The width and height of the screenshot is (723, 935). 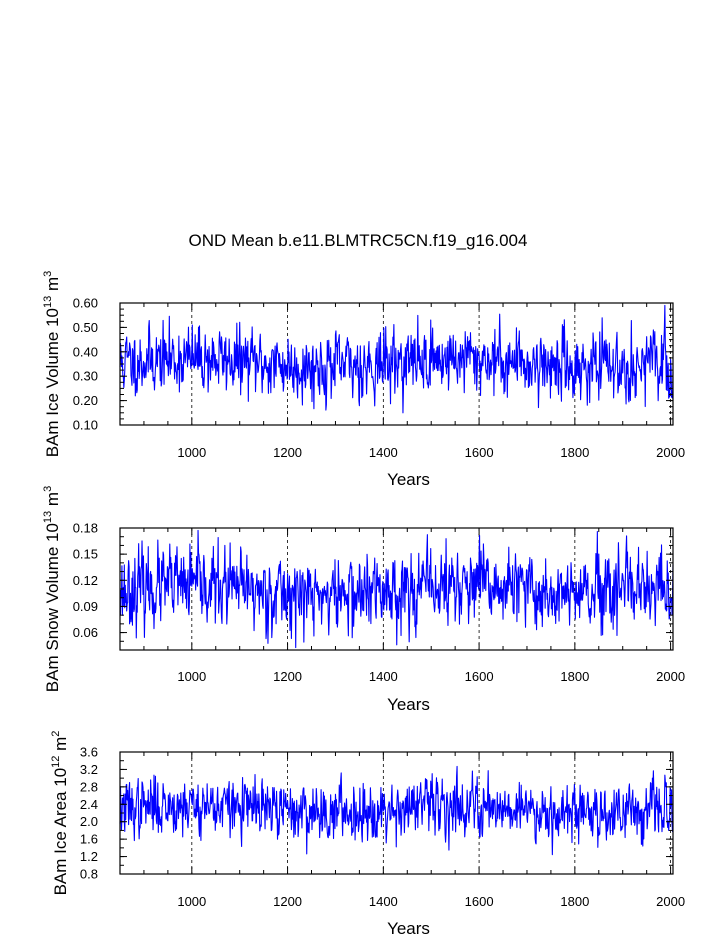 What do you see at coordinates (85, 606) in the screenshot?
I see `y-tick-label: 0.09` at bounding box center [85, 606].